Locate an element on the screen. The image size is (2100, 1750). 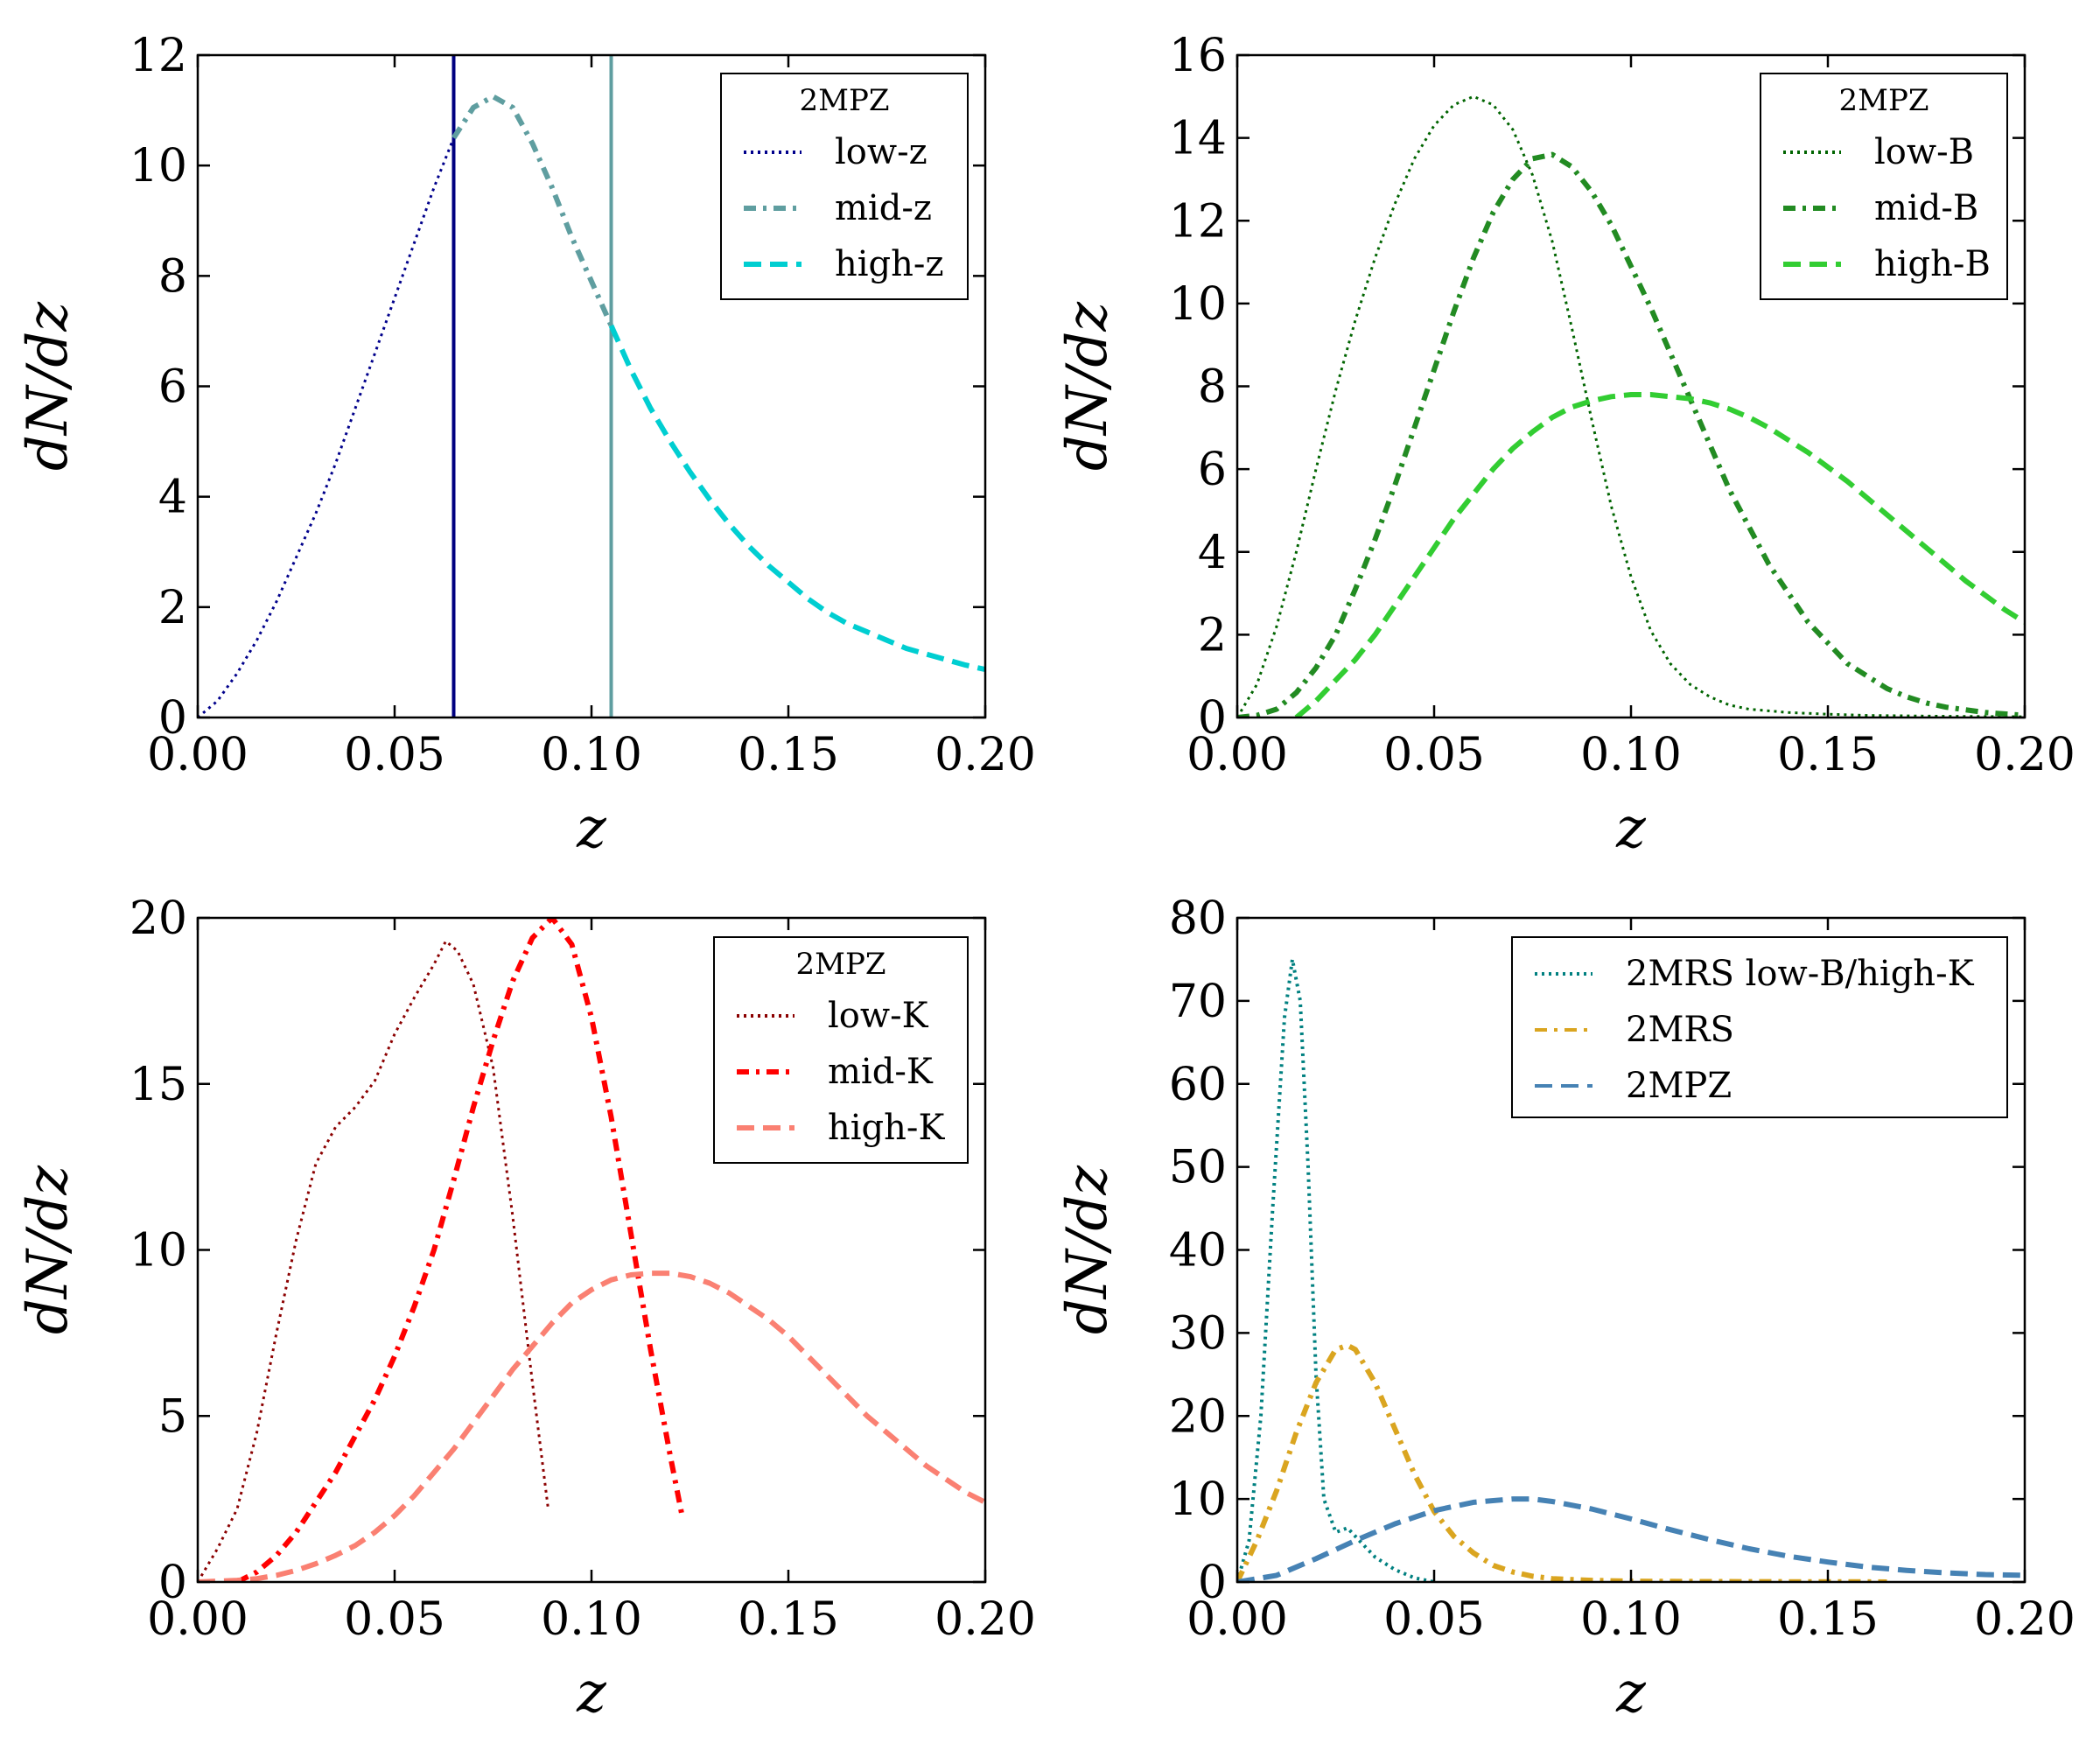
legend-label: 2MRS low-B/high-K is located at coordinates (1800, 974).